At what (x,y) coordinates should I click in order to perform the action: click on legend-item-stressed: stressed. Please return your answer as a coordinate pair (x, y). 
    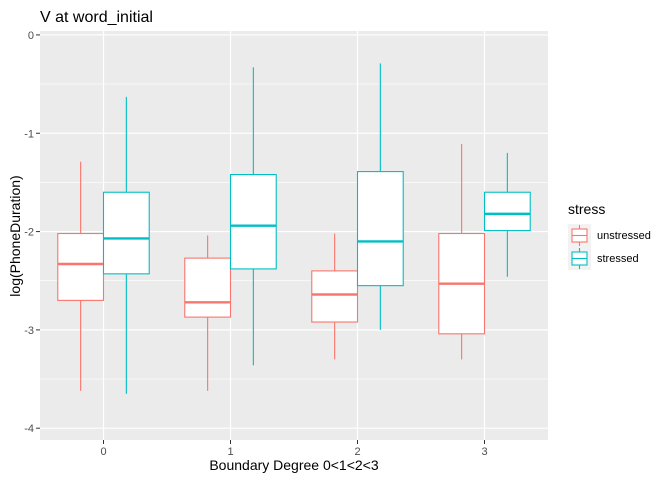
    Looking at the image, I should click on (603, 258).